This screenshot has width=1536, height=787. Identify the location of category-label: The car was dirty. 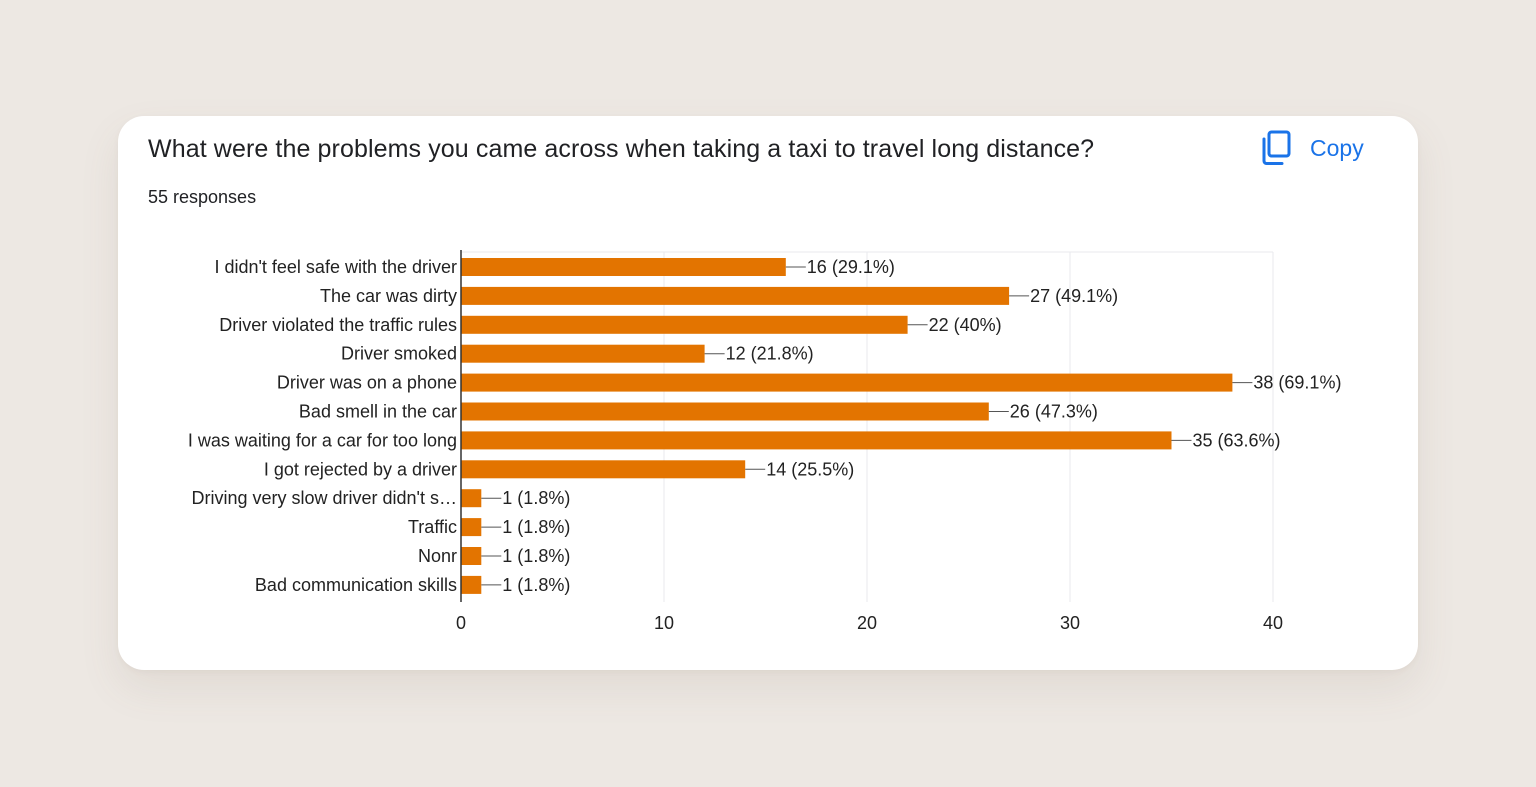
(388, 296).